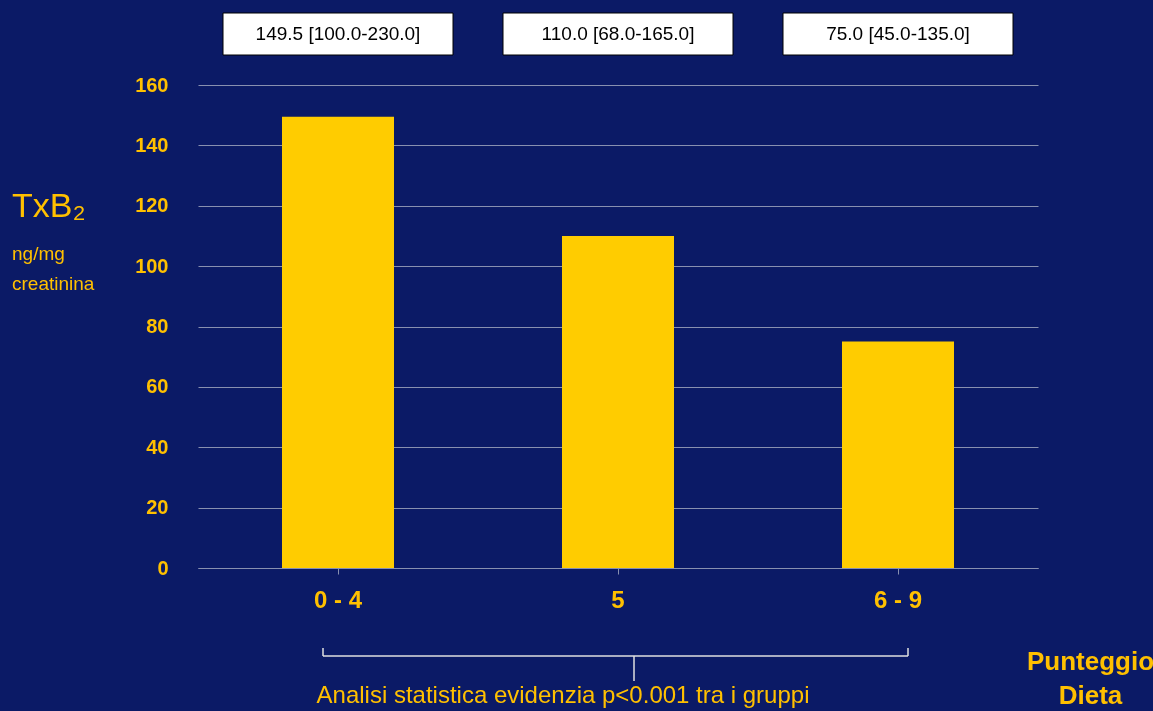 The width and height of the screenshot is (1153, 711). What do you see at coordinates (152, 265) in the screenshot?
I see `y-tick-label: 100` at bounding box center [152, 265].